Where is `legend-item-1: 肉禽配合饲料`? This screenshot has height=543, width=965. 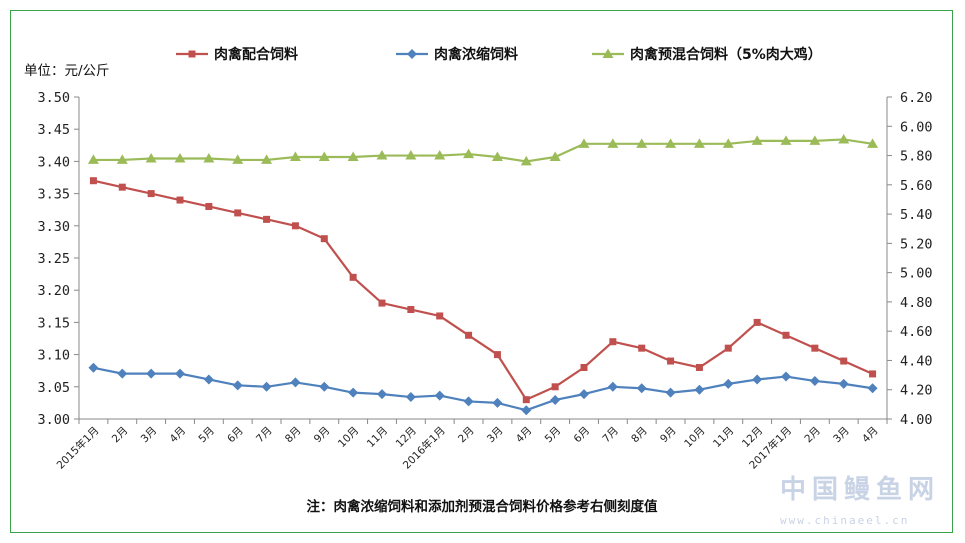 legend-item-1: 肉禽配合饲料 is located at coordinates (237, 54).